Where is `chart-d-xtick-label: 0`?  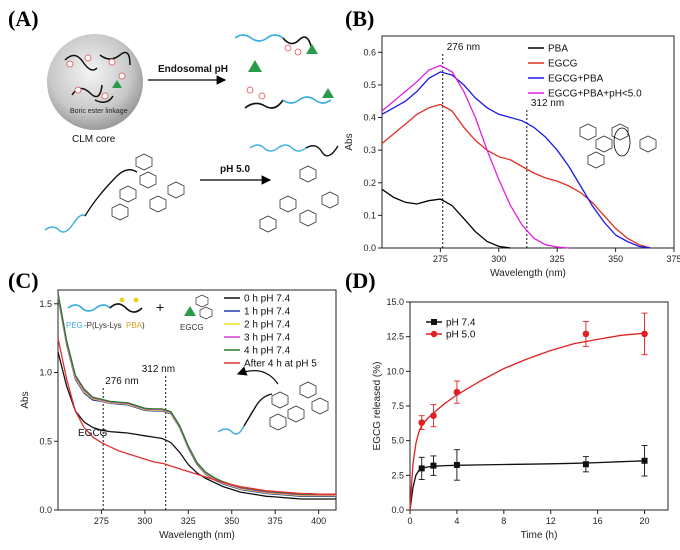 chart-d-xtick-label: 0 is located at coordinates (409, 521).